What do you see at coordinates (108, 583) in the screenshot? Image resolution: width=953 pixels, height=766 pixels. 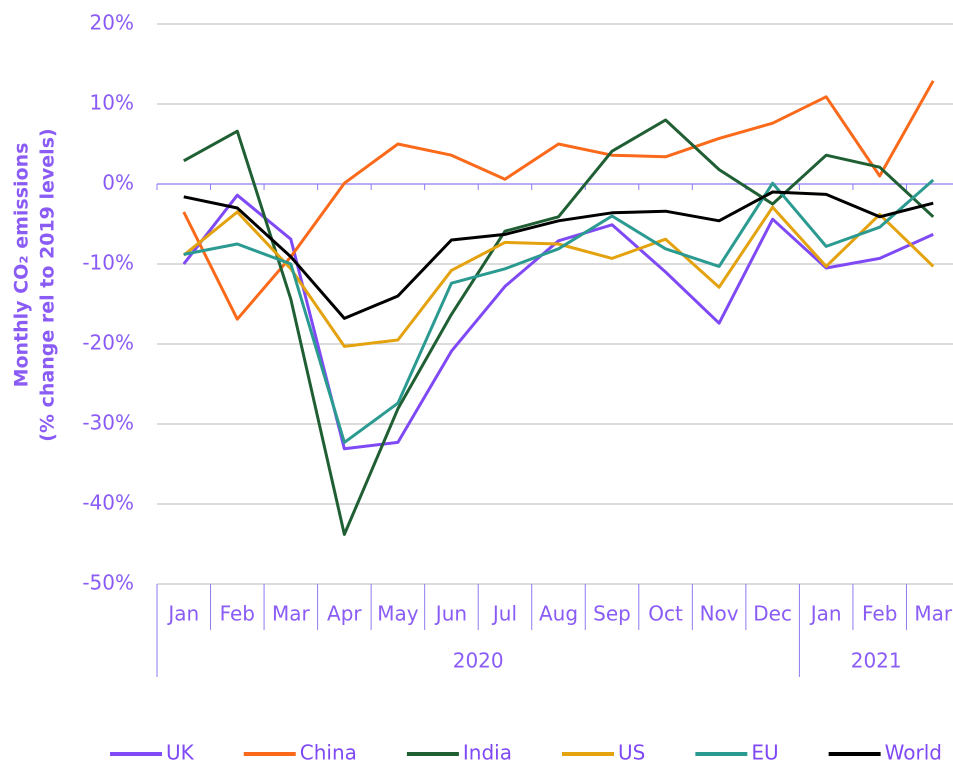 I see `y-tick-label: -50%` at bounding box center [108, 583].